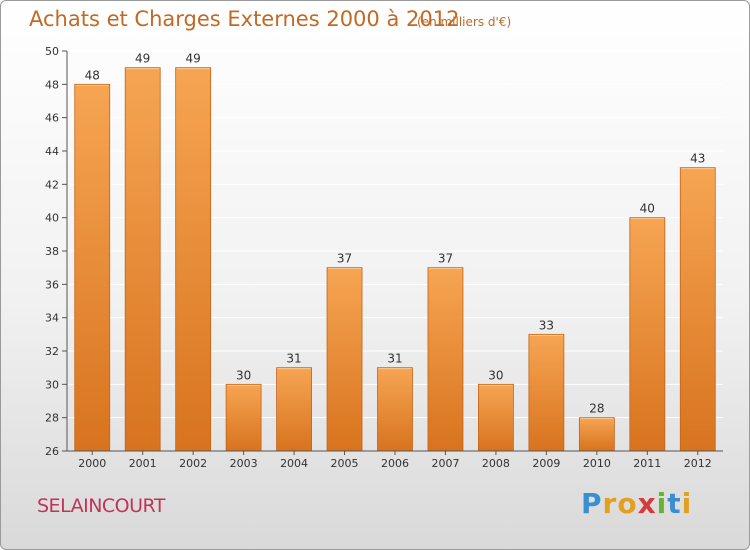 This screenshot has height=550, width=750. What do you see at coordinates (52, 84) in the screenshot?
I see `y-tick-label: 48` at bounding box center [52, 84].